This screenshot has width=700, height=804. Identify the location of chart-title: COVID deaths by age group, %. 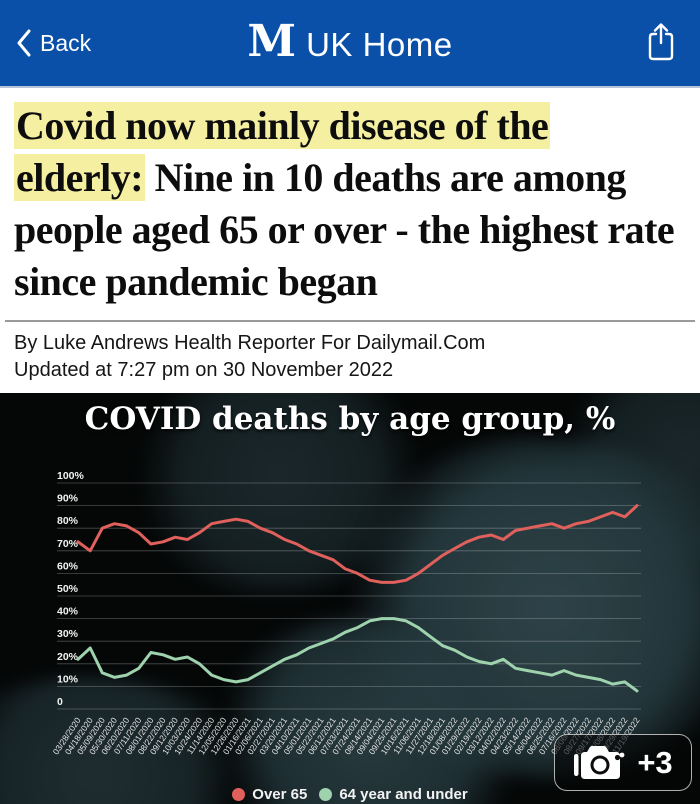
(350, 419).